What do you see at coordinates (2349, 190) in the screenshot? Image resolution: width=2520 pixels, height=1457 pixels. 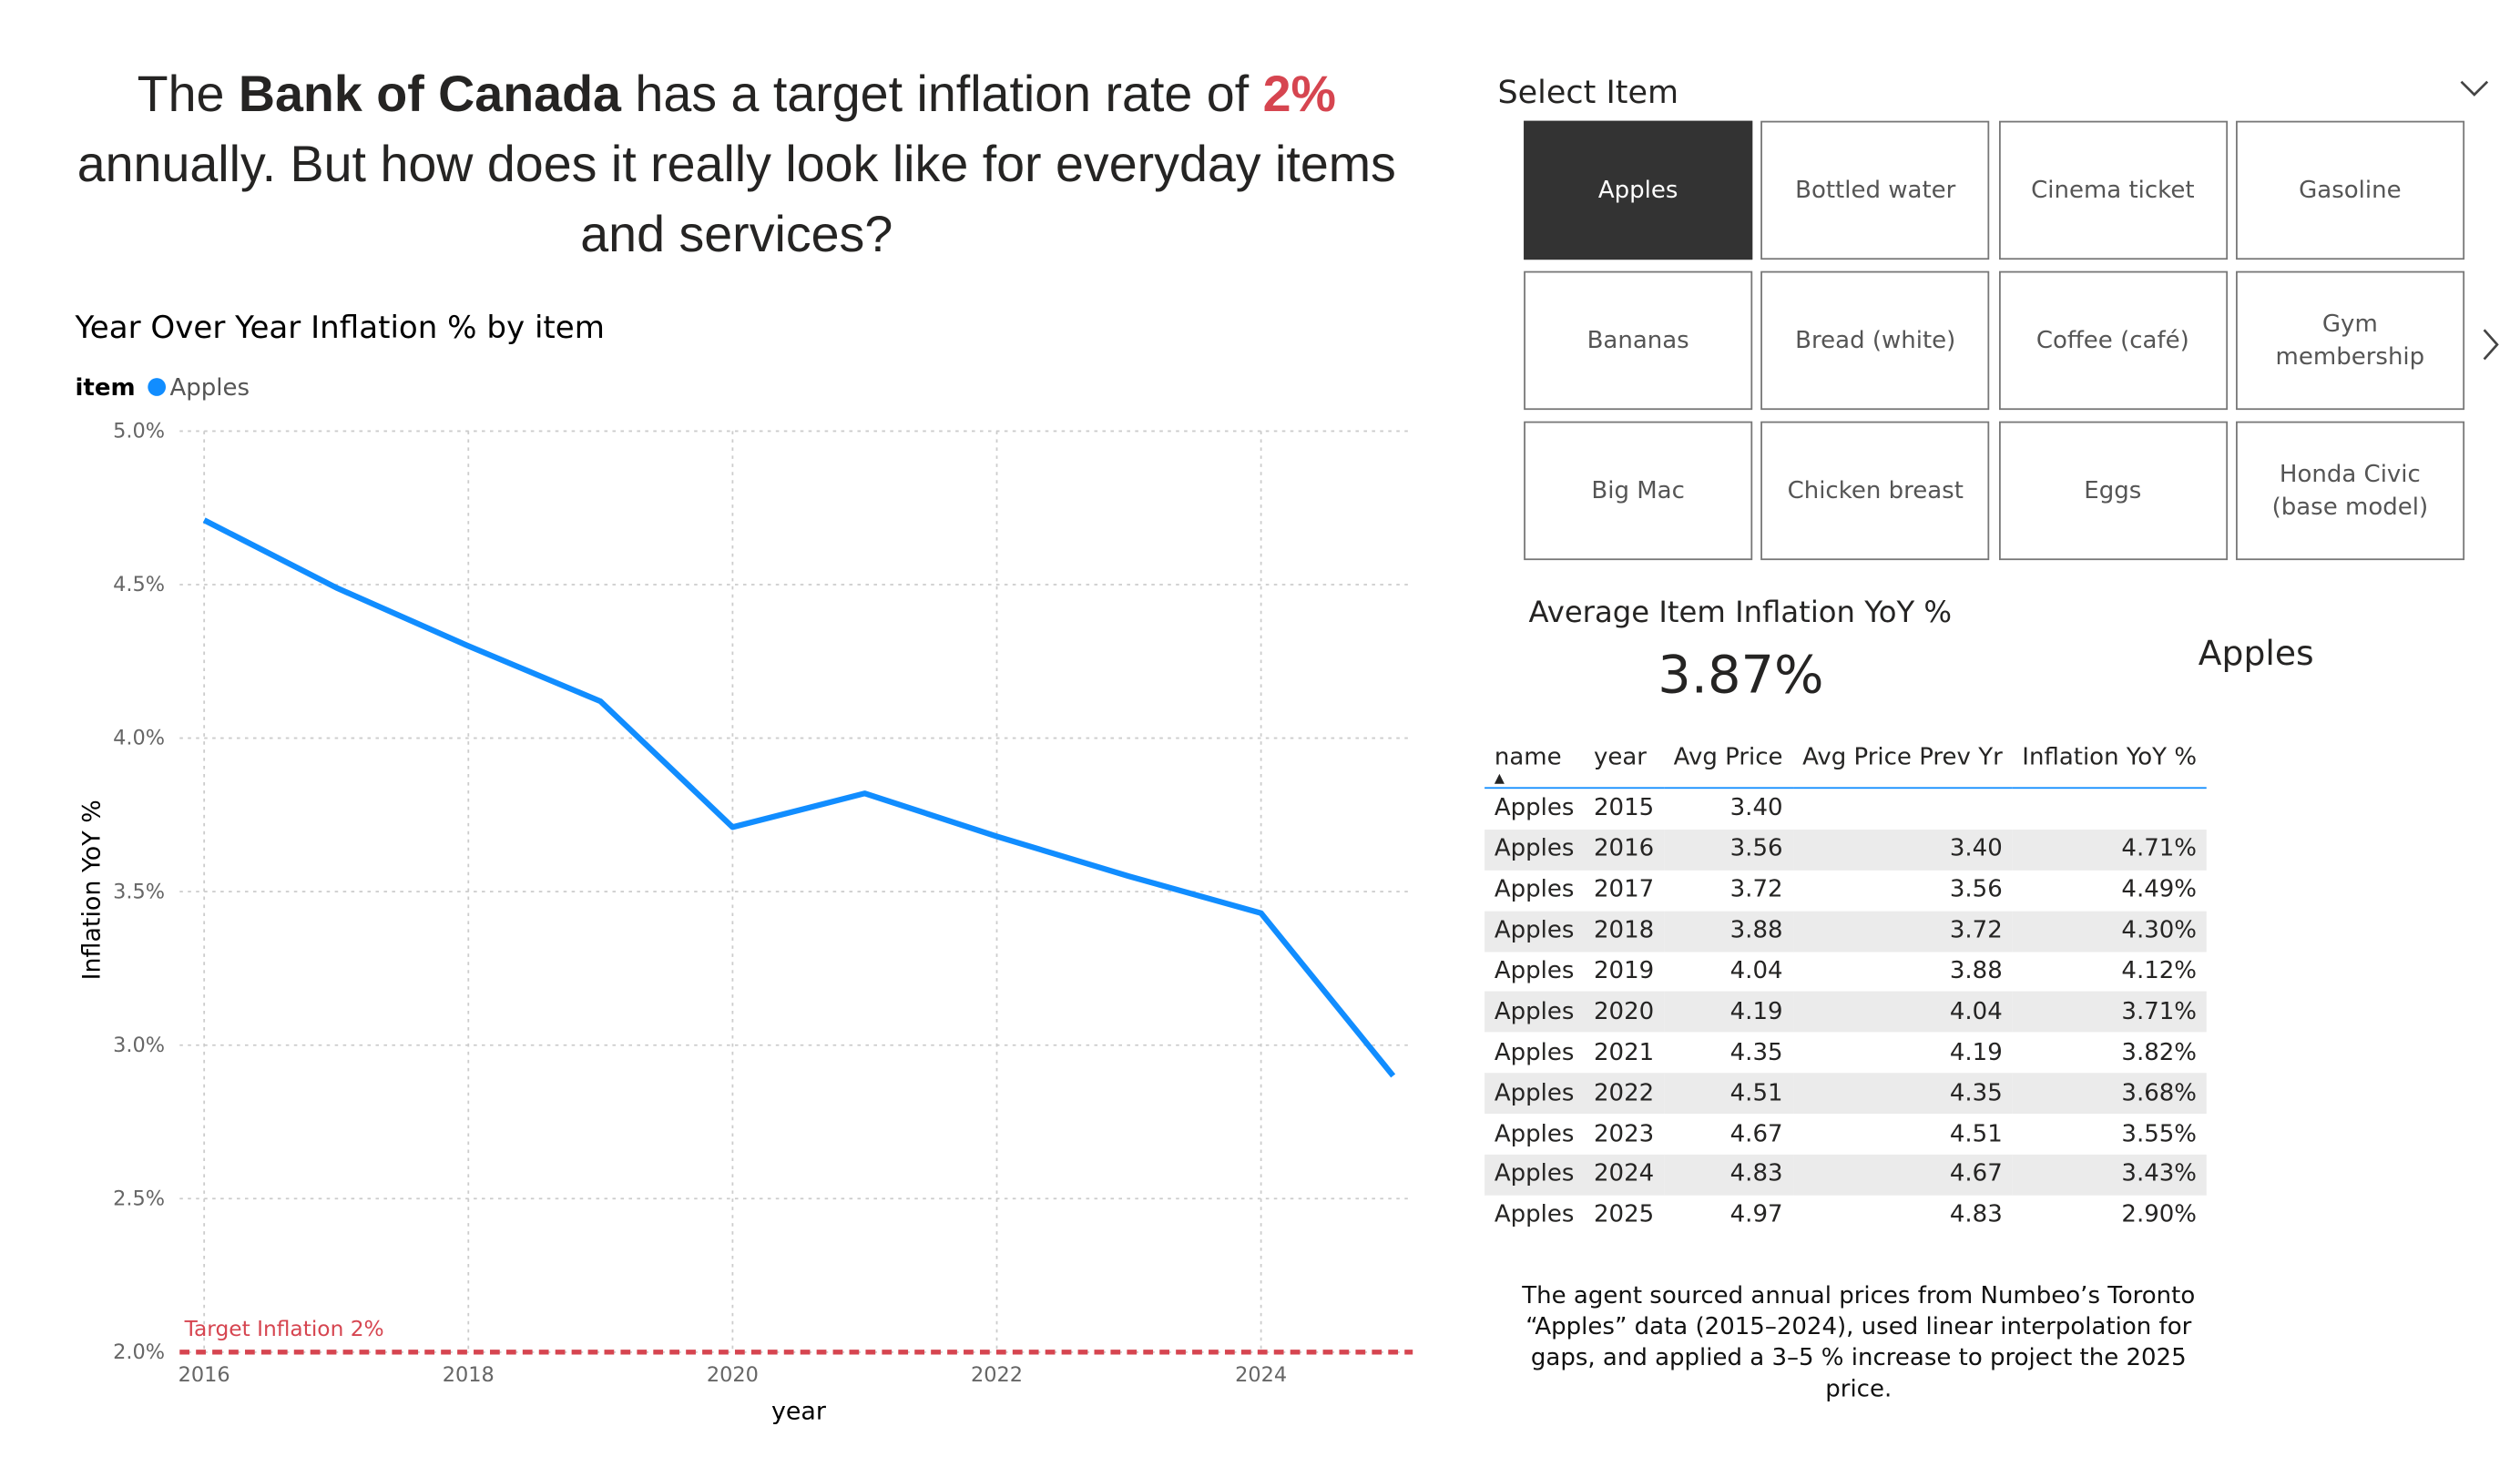 I see `slicer-button: Gasoline` at bounding box center [2349, 190].